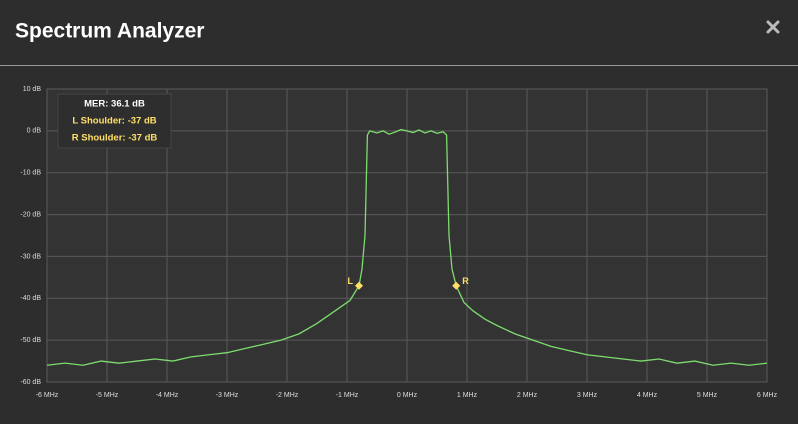  I want to click on close-icon, so click(773, 27).